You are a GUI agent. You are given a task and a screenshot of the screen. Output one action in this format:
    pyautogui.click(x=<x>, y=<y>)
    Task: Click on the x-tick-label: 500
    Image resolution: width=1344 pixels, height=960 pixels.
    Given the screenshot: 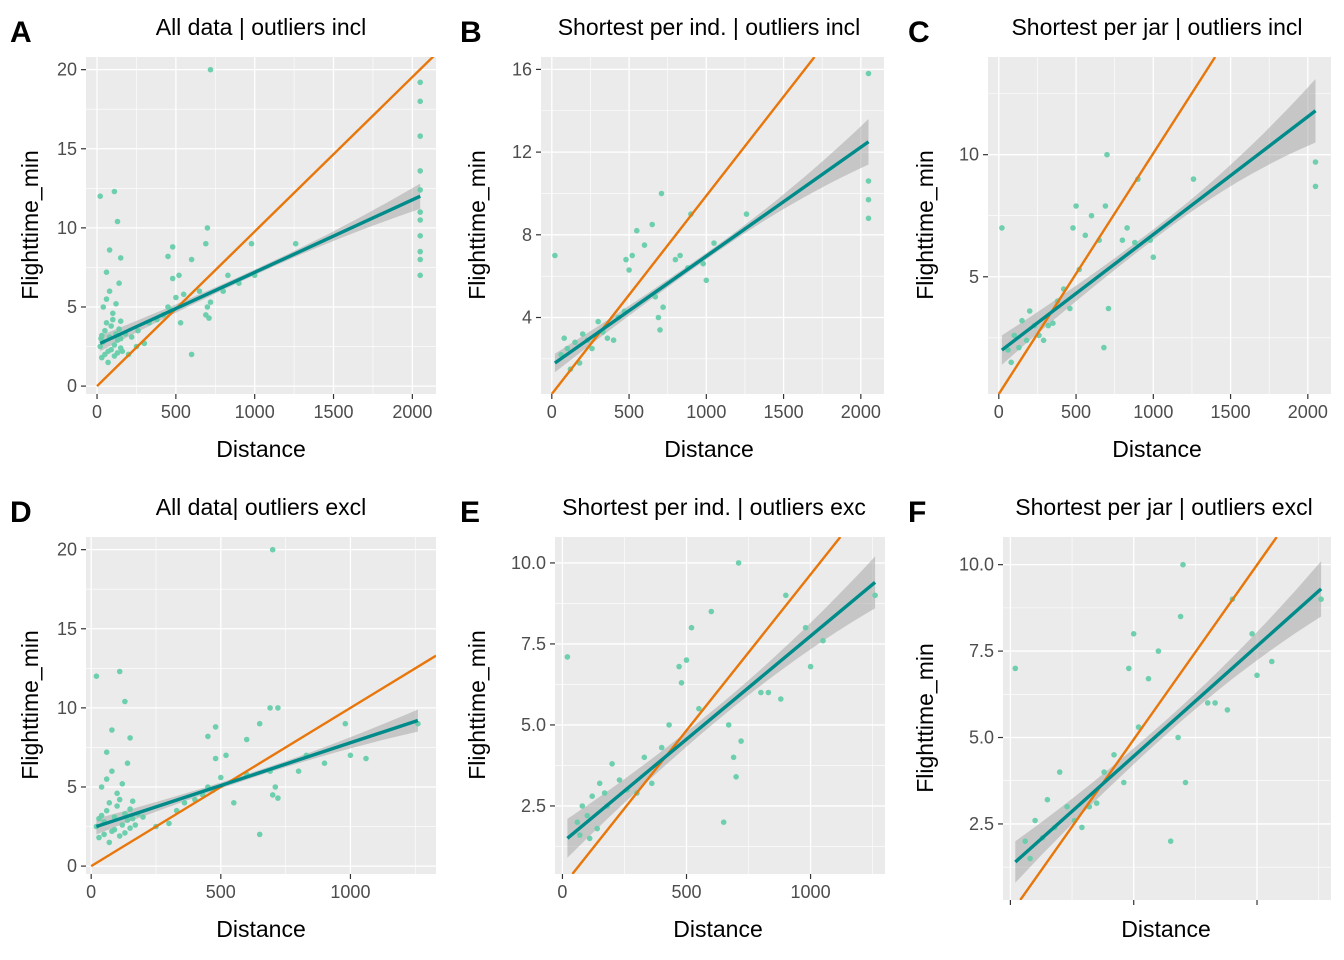 What is the action you would take?
    pyautogui.click(x=629, y=412)
    